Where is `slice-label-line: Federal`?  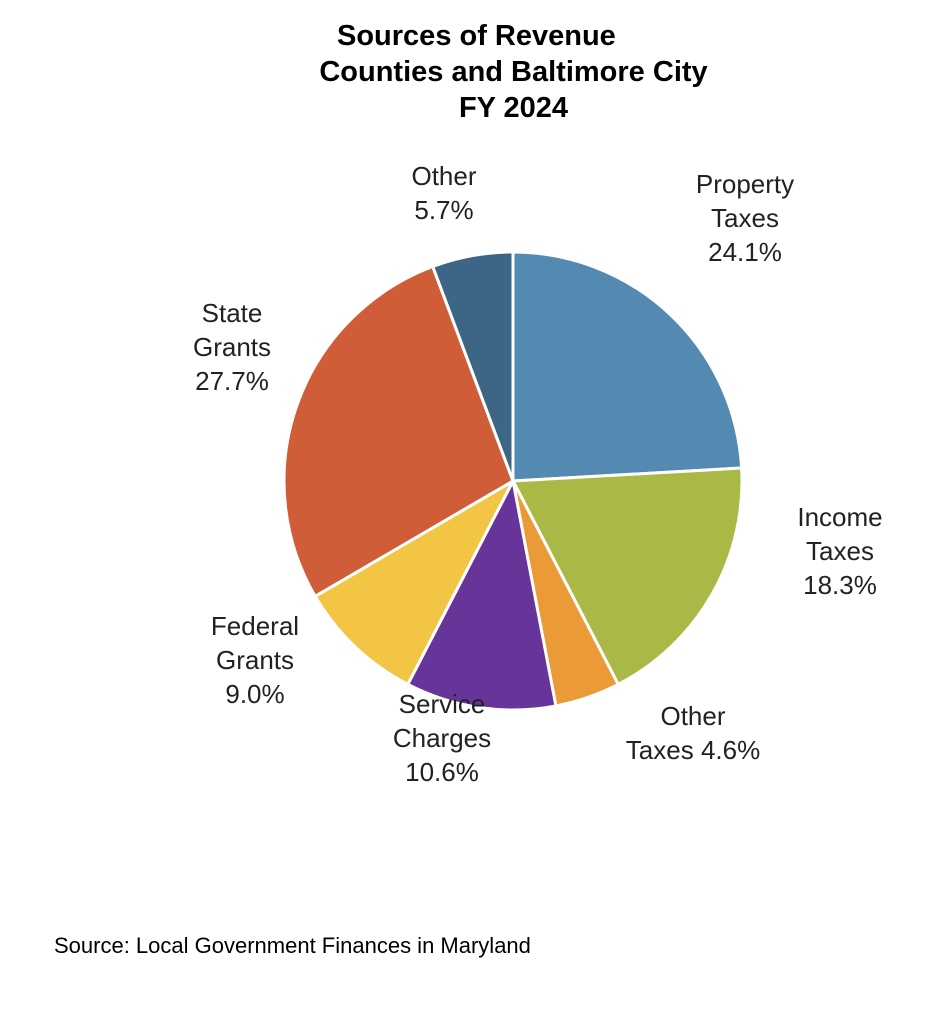
slice-label-line: Federal is located at coordinates (255, 626).